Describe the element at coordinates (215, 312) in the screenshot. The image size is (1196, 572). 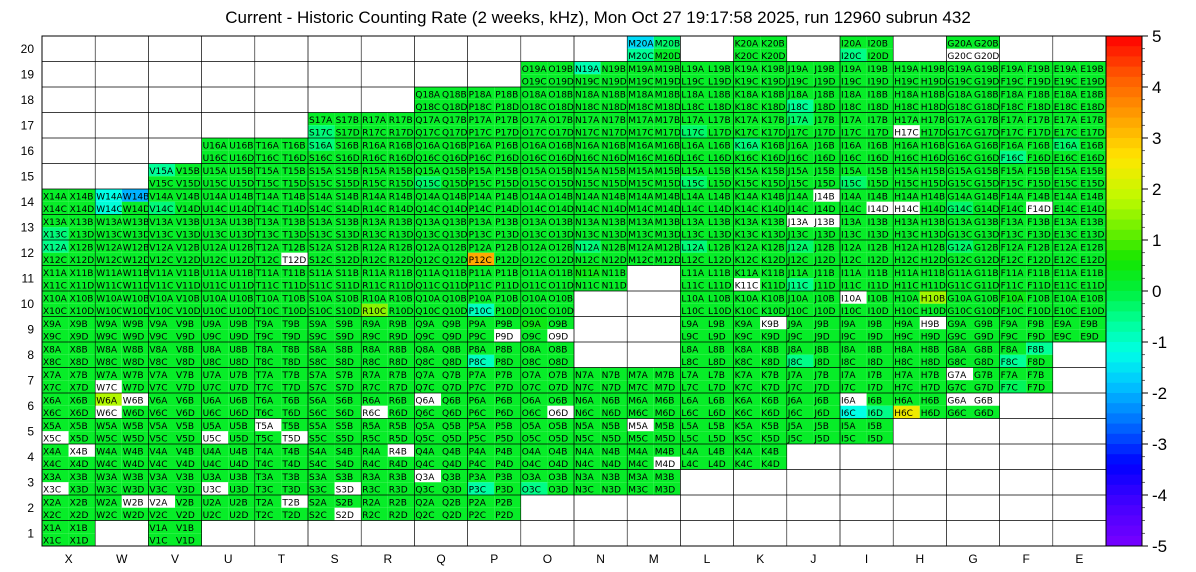
I see `subcell-label: U10C` at that location.